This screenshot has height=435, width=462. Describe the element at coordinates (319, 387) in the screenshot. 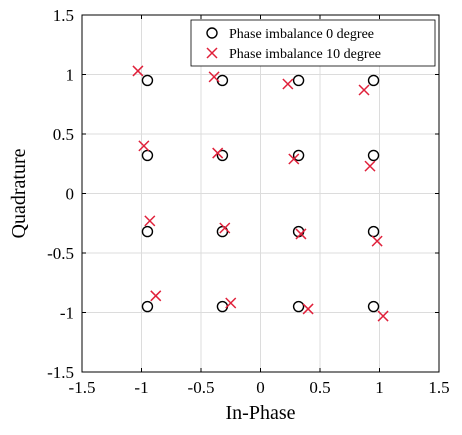

I see `x-tick-label: 0.5` at that location.